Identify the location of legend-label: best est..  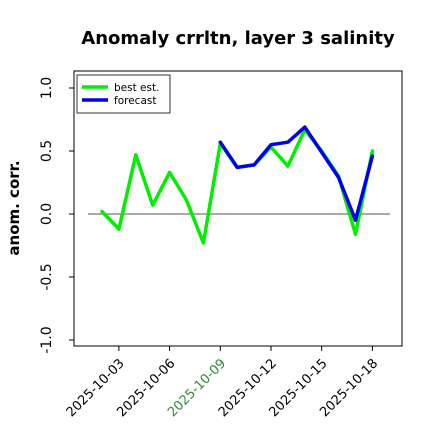
(136, 88).